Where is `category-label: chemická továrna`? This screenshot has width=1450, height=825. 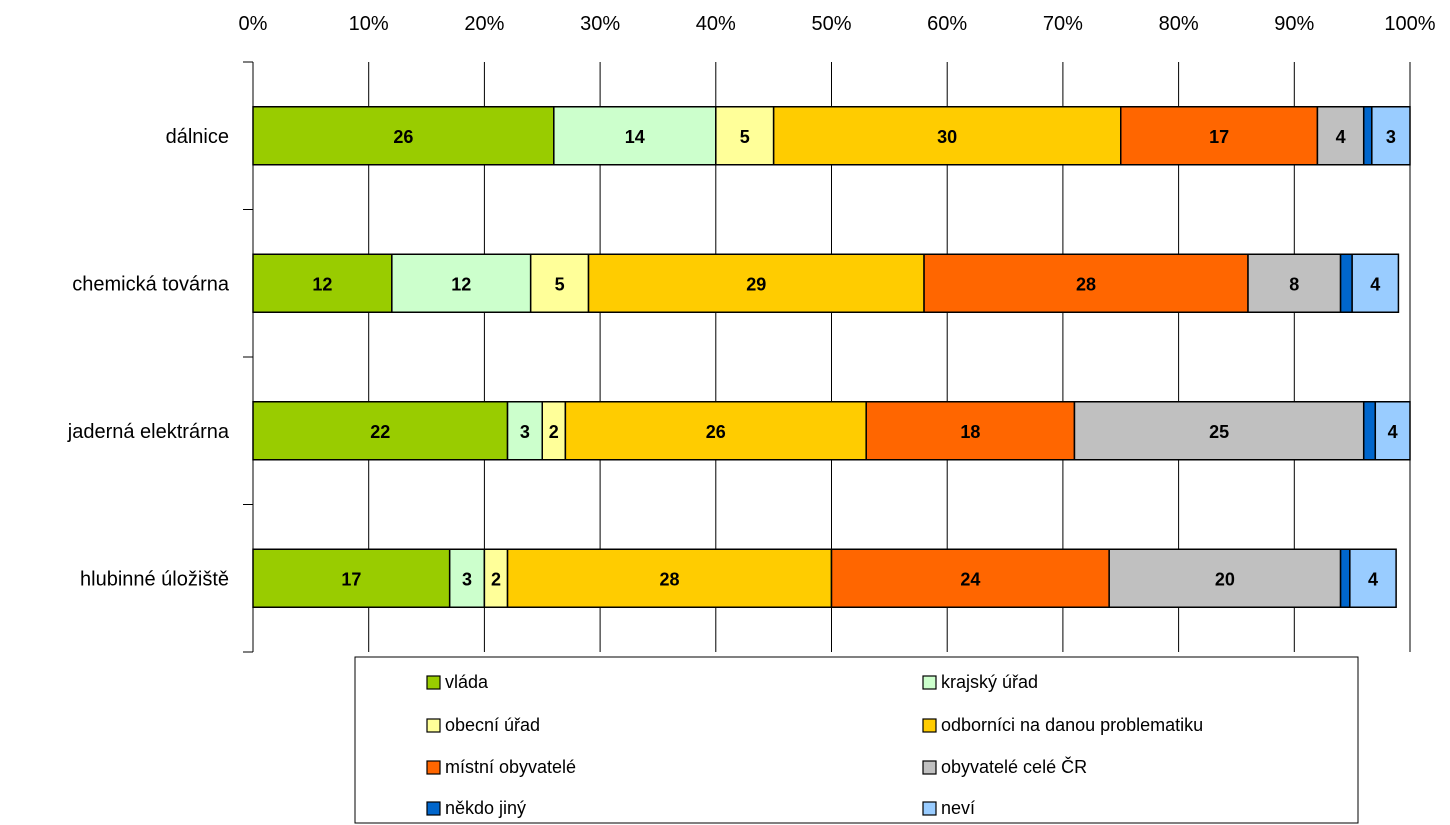 category-label: chemická továrna is located at coordinates (151, 284).